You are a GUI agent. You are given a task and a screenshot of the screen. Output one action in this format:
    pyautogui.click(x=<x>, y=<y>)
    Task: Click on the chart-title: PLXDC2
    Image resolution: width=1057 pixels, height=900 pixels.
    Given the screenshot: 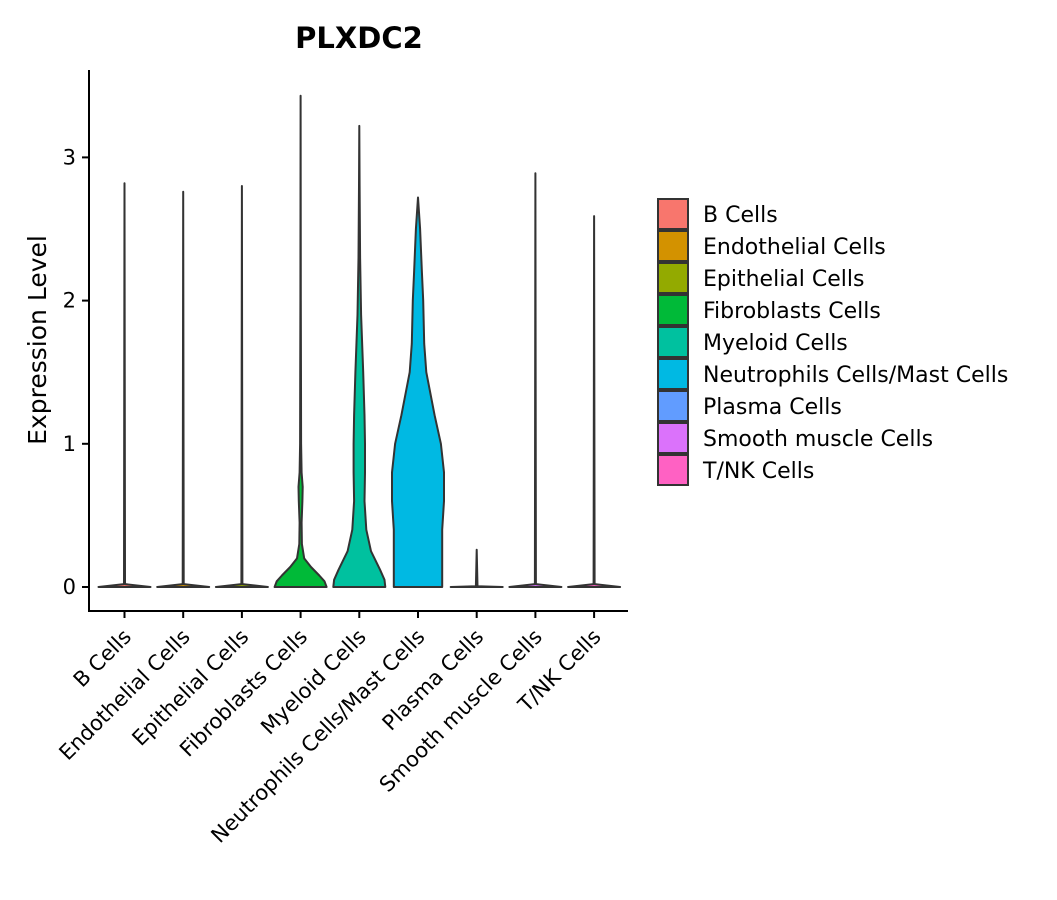 What is the action you would take?
    pyautogui.click(x=359, y=38)
    